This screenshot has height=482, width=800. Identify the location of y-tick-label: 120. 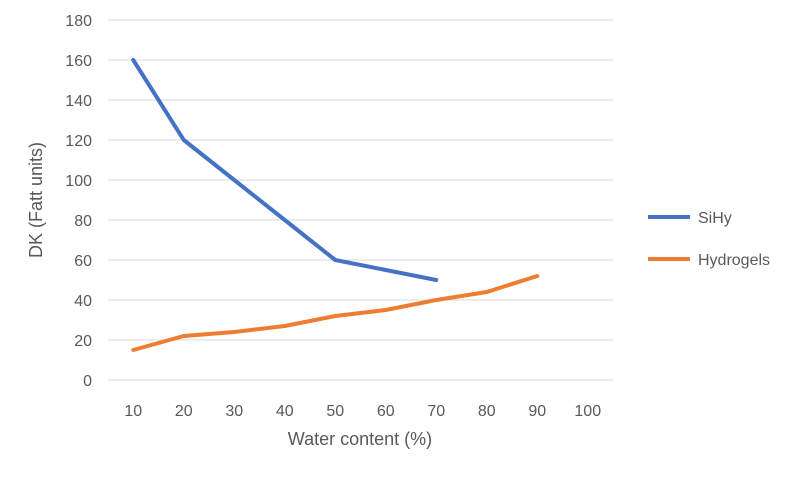
(78, 141).